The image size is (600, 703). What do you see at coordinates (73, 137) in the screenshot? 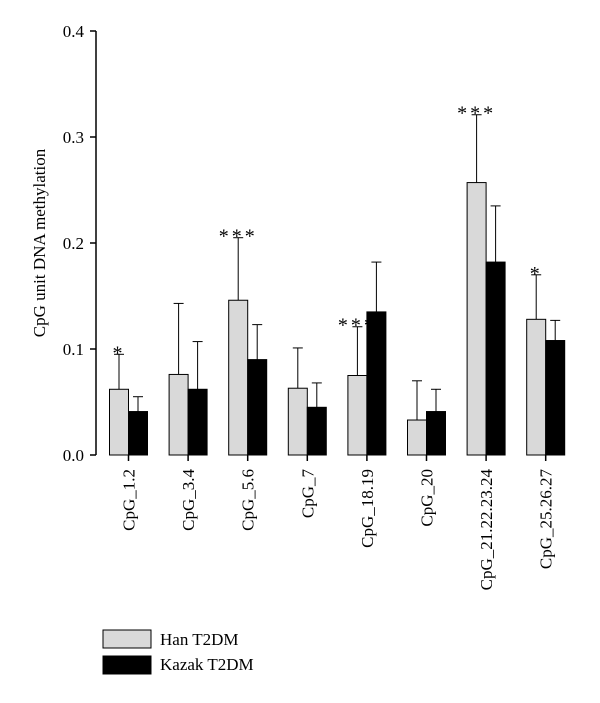
I see `y-tick-label: 0.3` at bounding box center [73, 137].